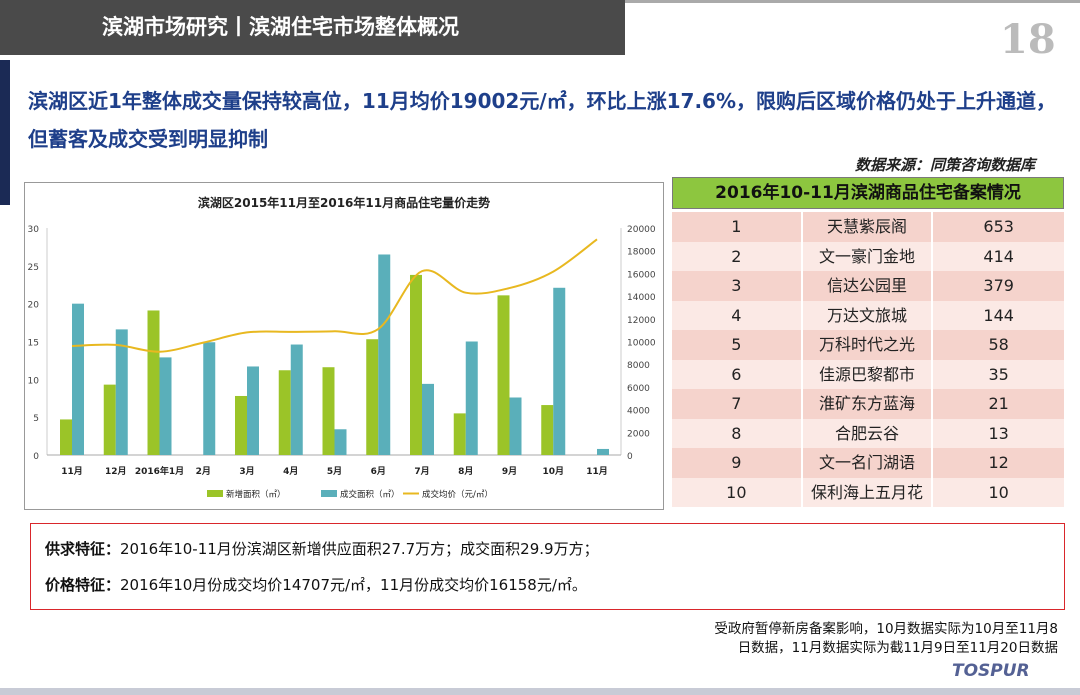 This screenshot has height=695, width=1080. I want to click on table-row: 7 淮矿东方蓝海 21, so click(868, 404).